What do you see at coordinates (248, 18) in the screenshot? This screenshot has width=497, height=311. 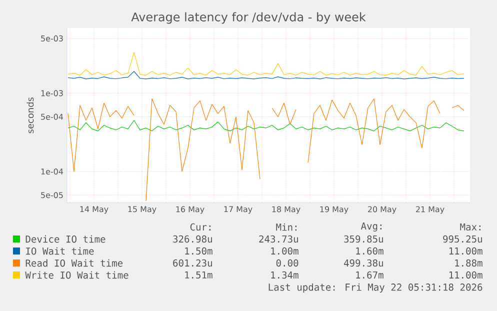 I see `chart-title: Average latency for /dev/vda - by week` at bounding box center [248, 18].